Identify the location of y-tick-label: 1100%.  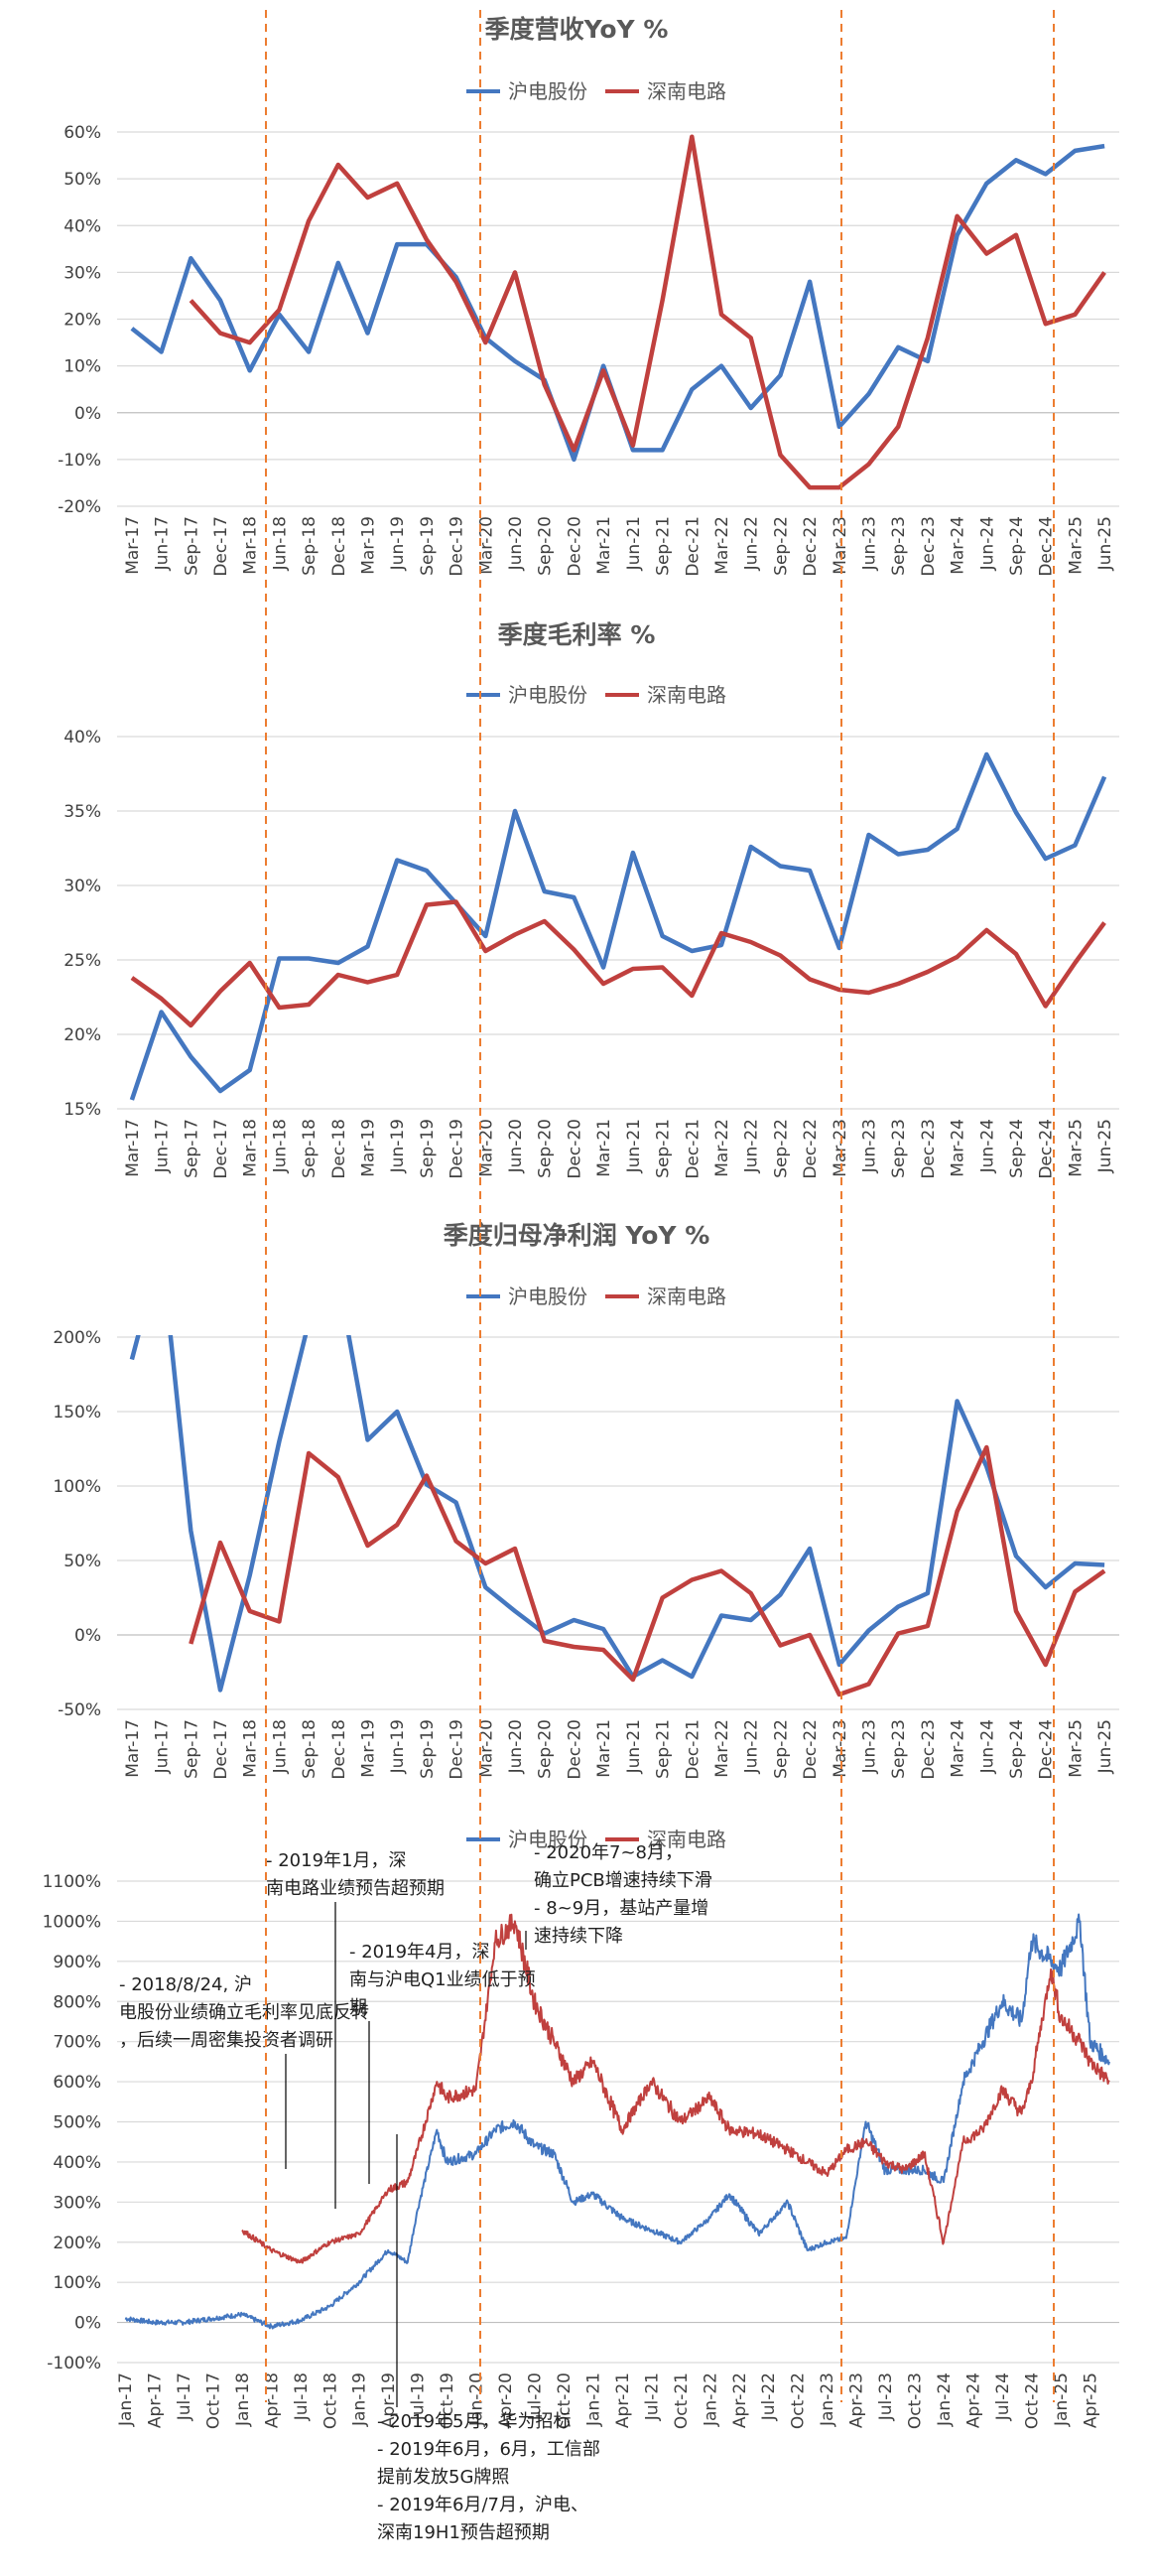
(72, 1882).